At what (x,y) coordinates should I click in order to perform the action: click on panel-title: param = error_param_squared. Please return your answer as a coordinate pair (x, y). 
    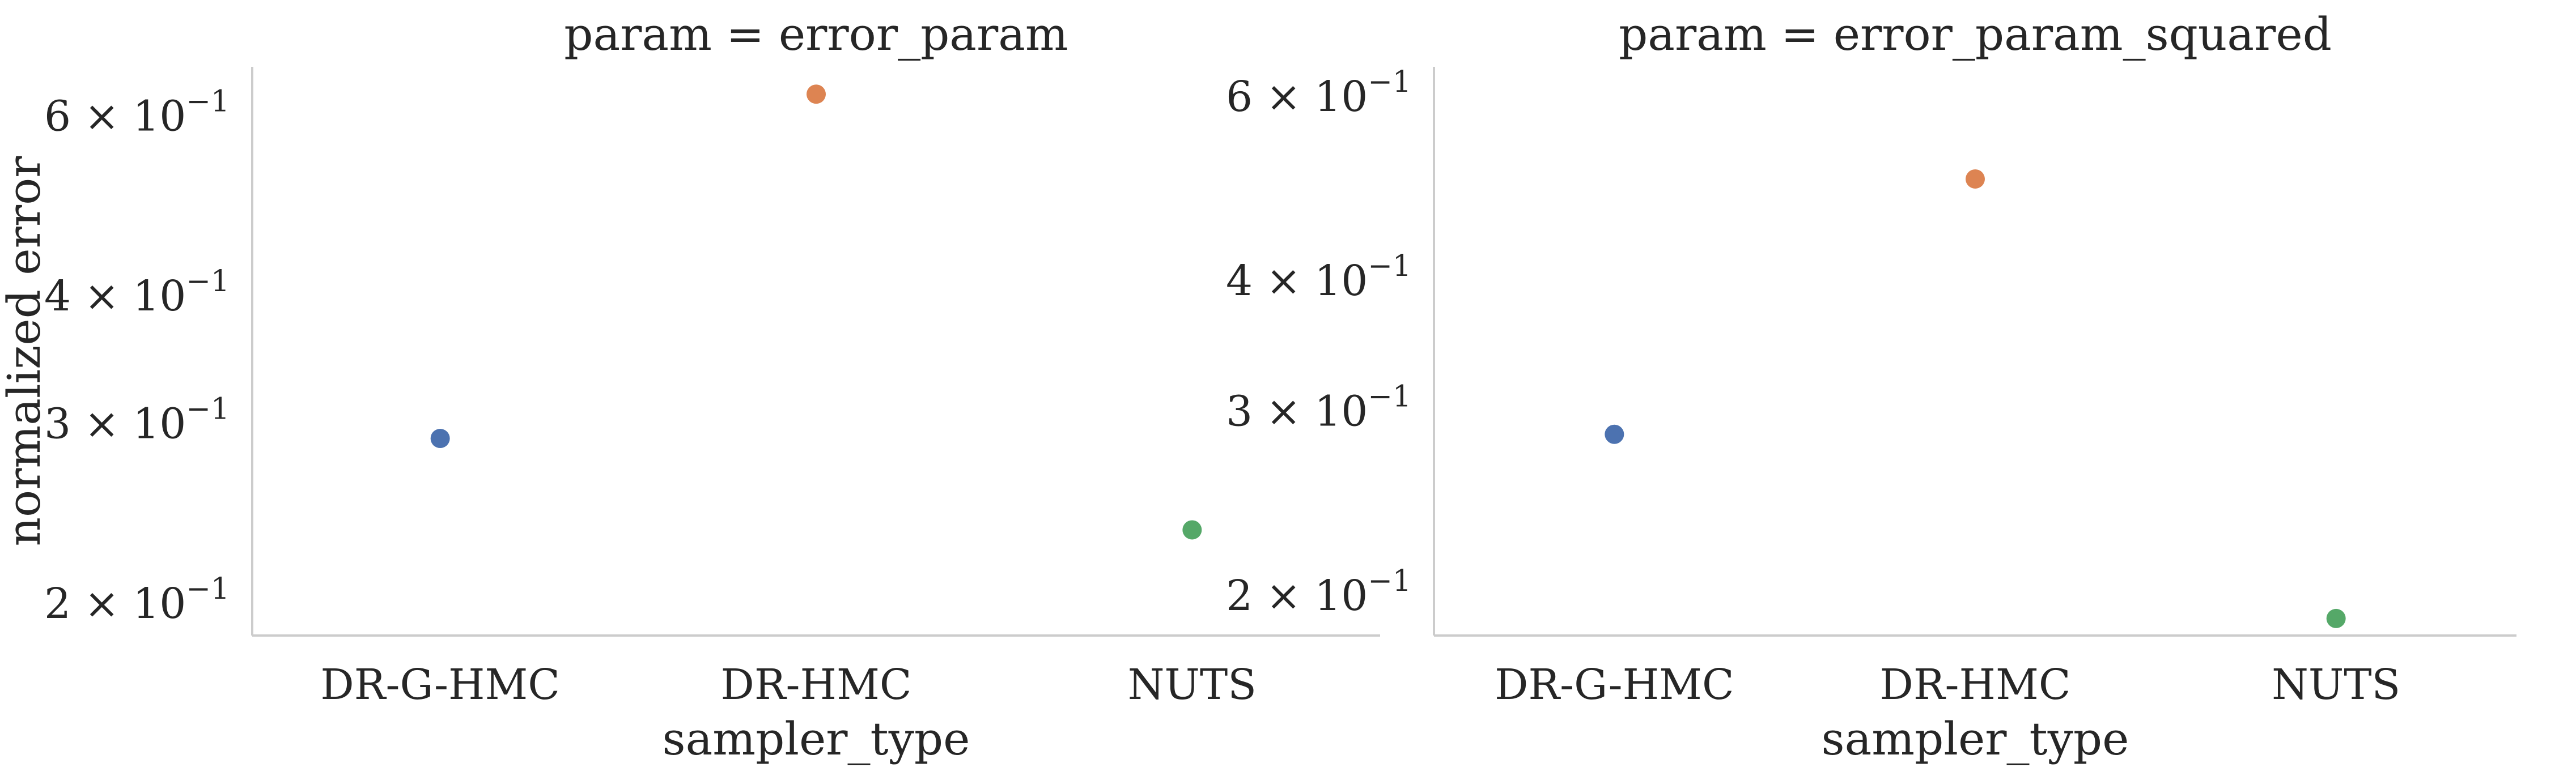
    Looking at the image, I should click on (1975, 34).